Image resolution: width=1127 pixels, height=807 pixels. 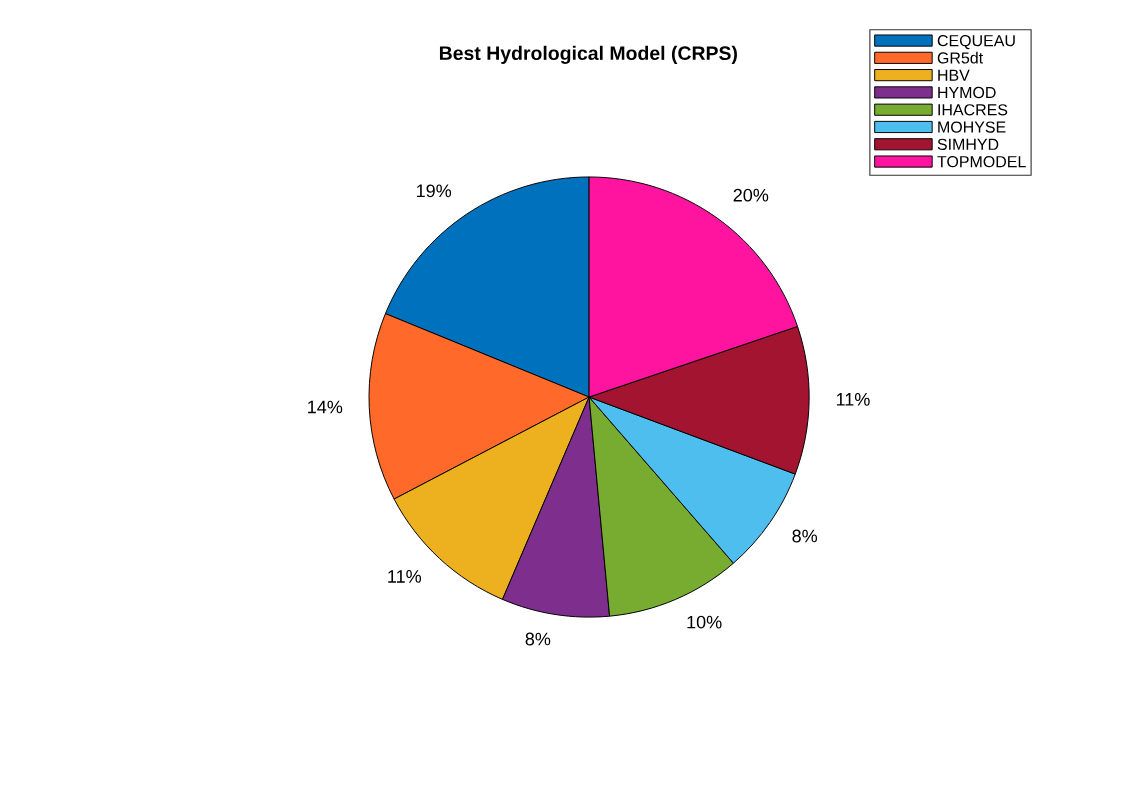 What do you see at coordinates (973, 110) in the screenshot?
I see `legend-label: IHACRES` at bounding box center [973, 110].